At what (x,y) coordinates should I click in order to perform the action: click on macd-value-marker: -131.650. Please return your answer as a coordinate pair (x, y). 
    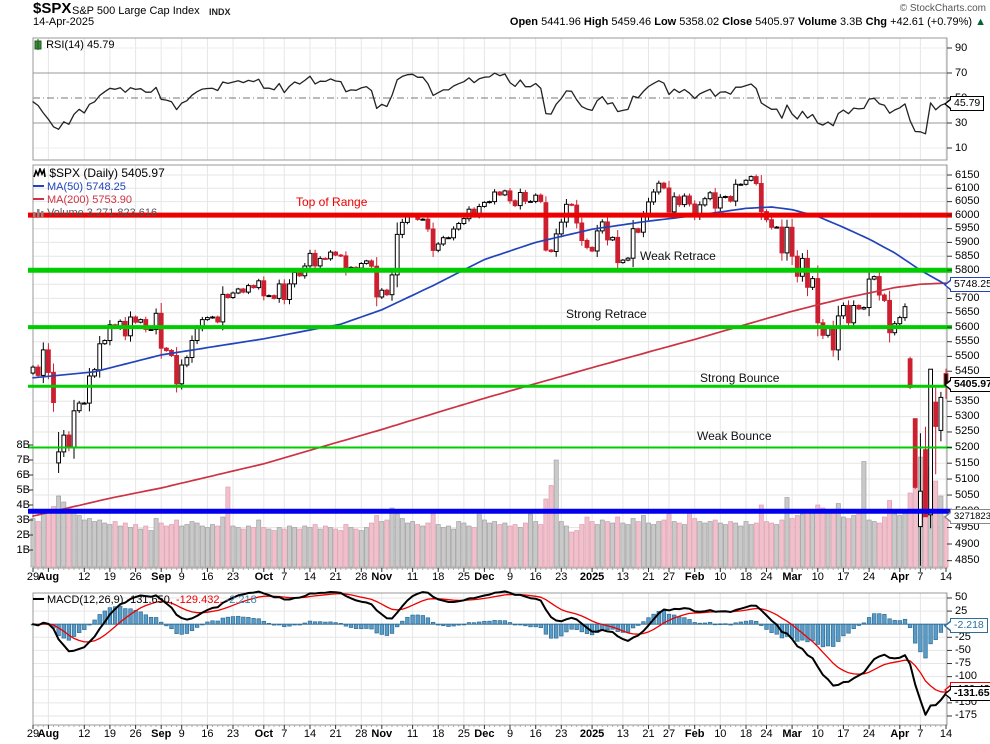
    Looking at the image, I should click on (970, 693).